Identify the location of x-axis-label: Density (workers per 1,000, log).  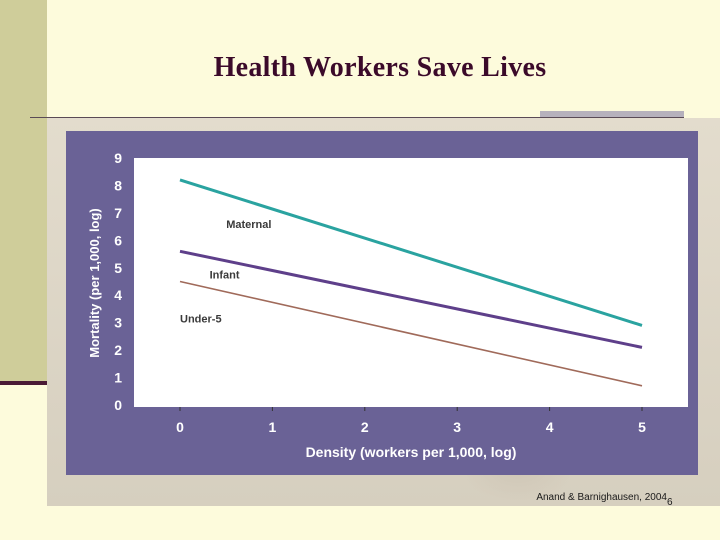
(411, 452).